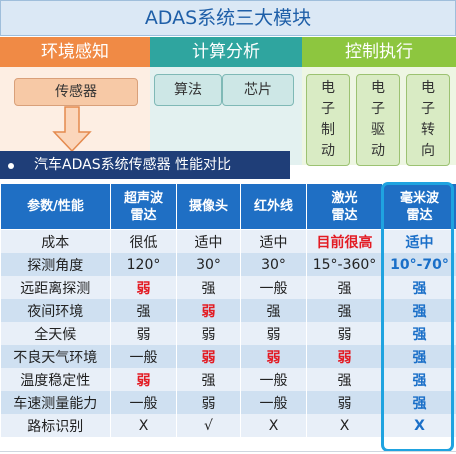 The height and width of the screenshot is (454, 456). I want to click on column-header: 摄像头, so click(208, 206).